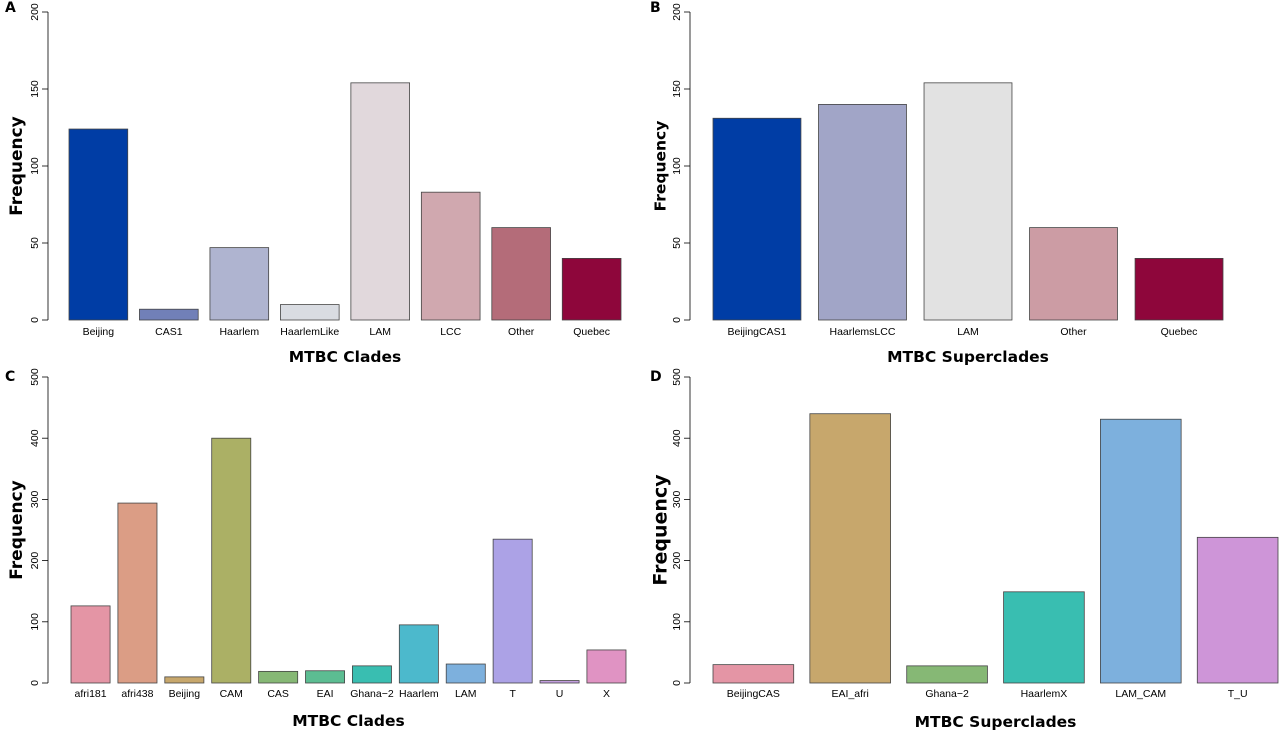 The height and width of the screenshot is (733, 1280). What do you see at coordinates (1237, 610) in the screenshot?
I see `bar-t-u` at bounding box center [1237, 610].